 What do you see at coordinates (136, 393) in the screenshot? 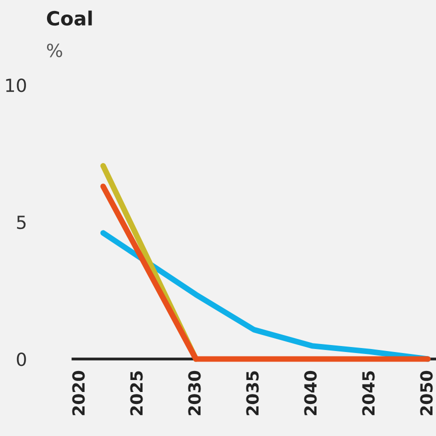
I see `x-tick-label: 2025` at bounding box center [136, 393].